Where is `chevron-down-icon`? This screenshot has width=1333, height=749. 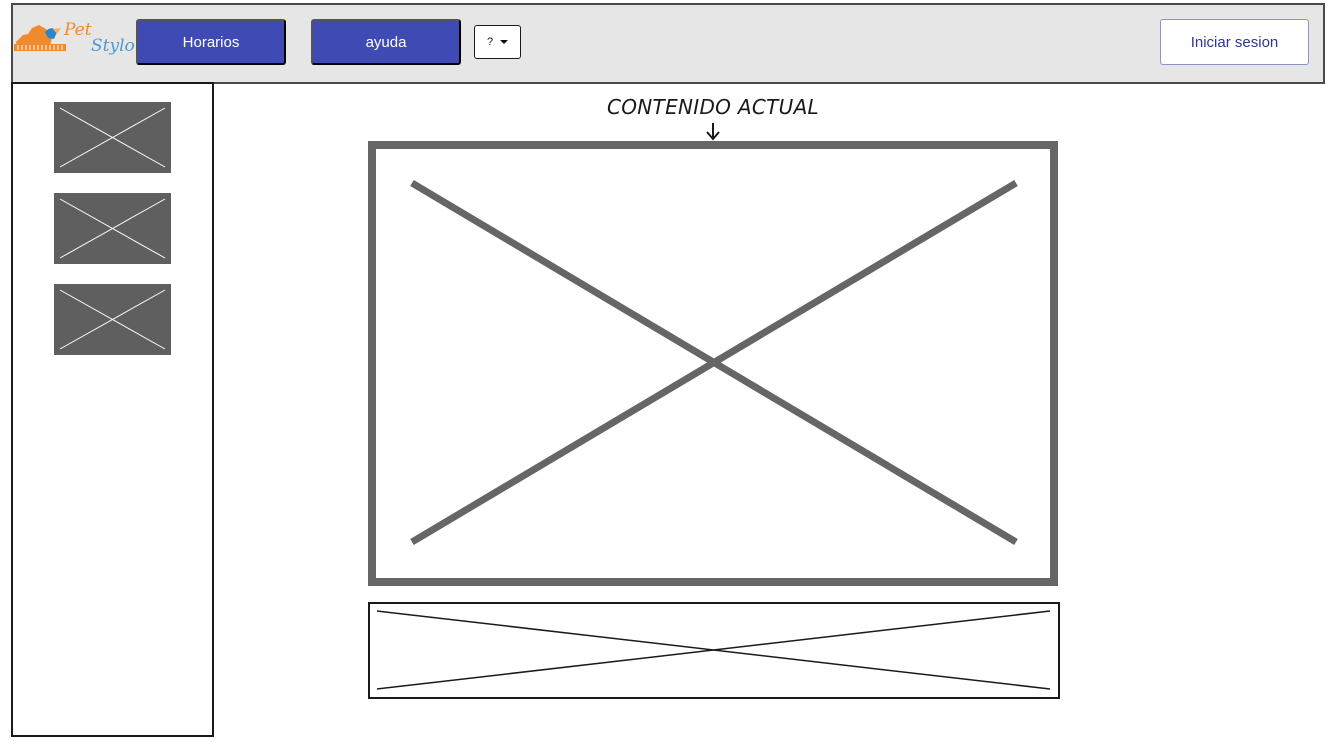 chevron-down-icon is located at coordinates (504, 42).